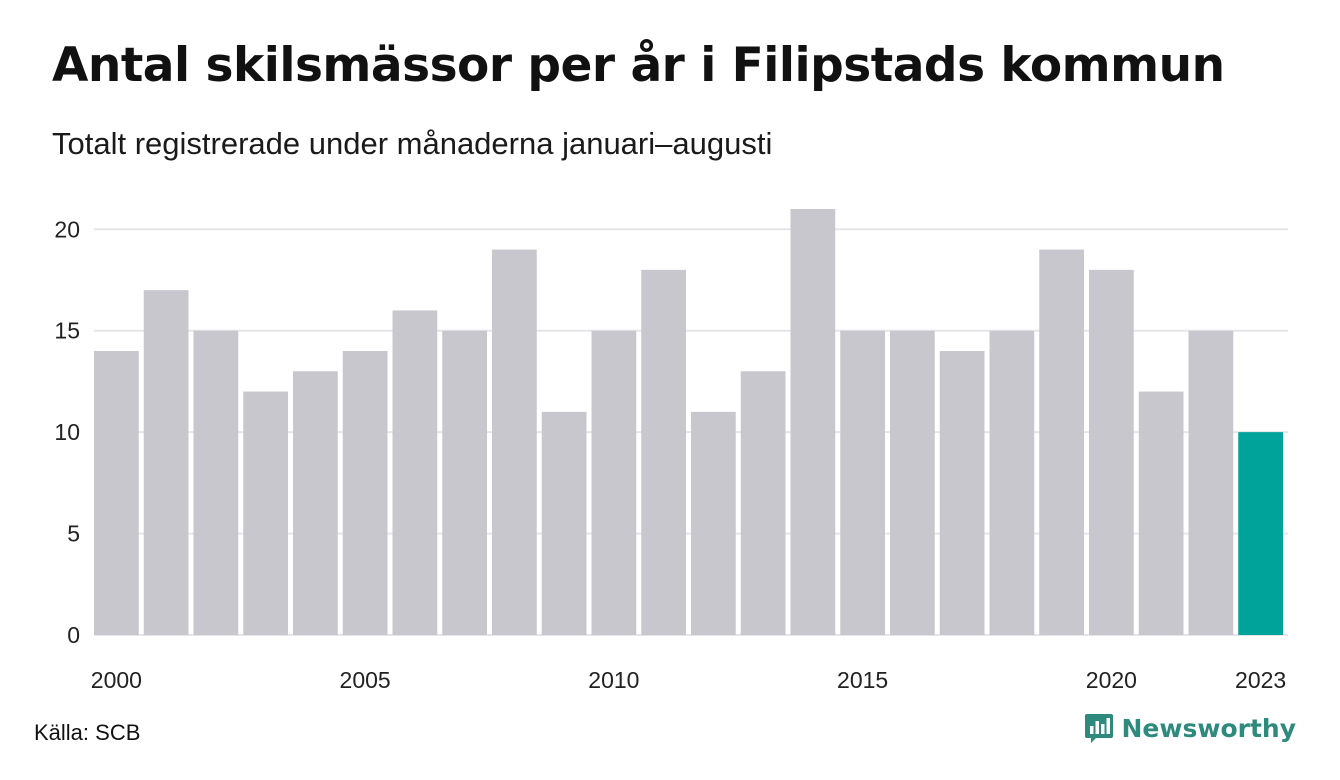 This screenshot has height=780, width=1340. What do you see at coordinates (1260, 533) in the screenshot?
I see `bar-2023` at bounding box center [1260, 533].